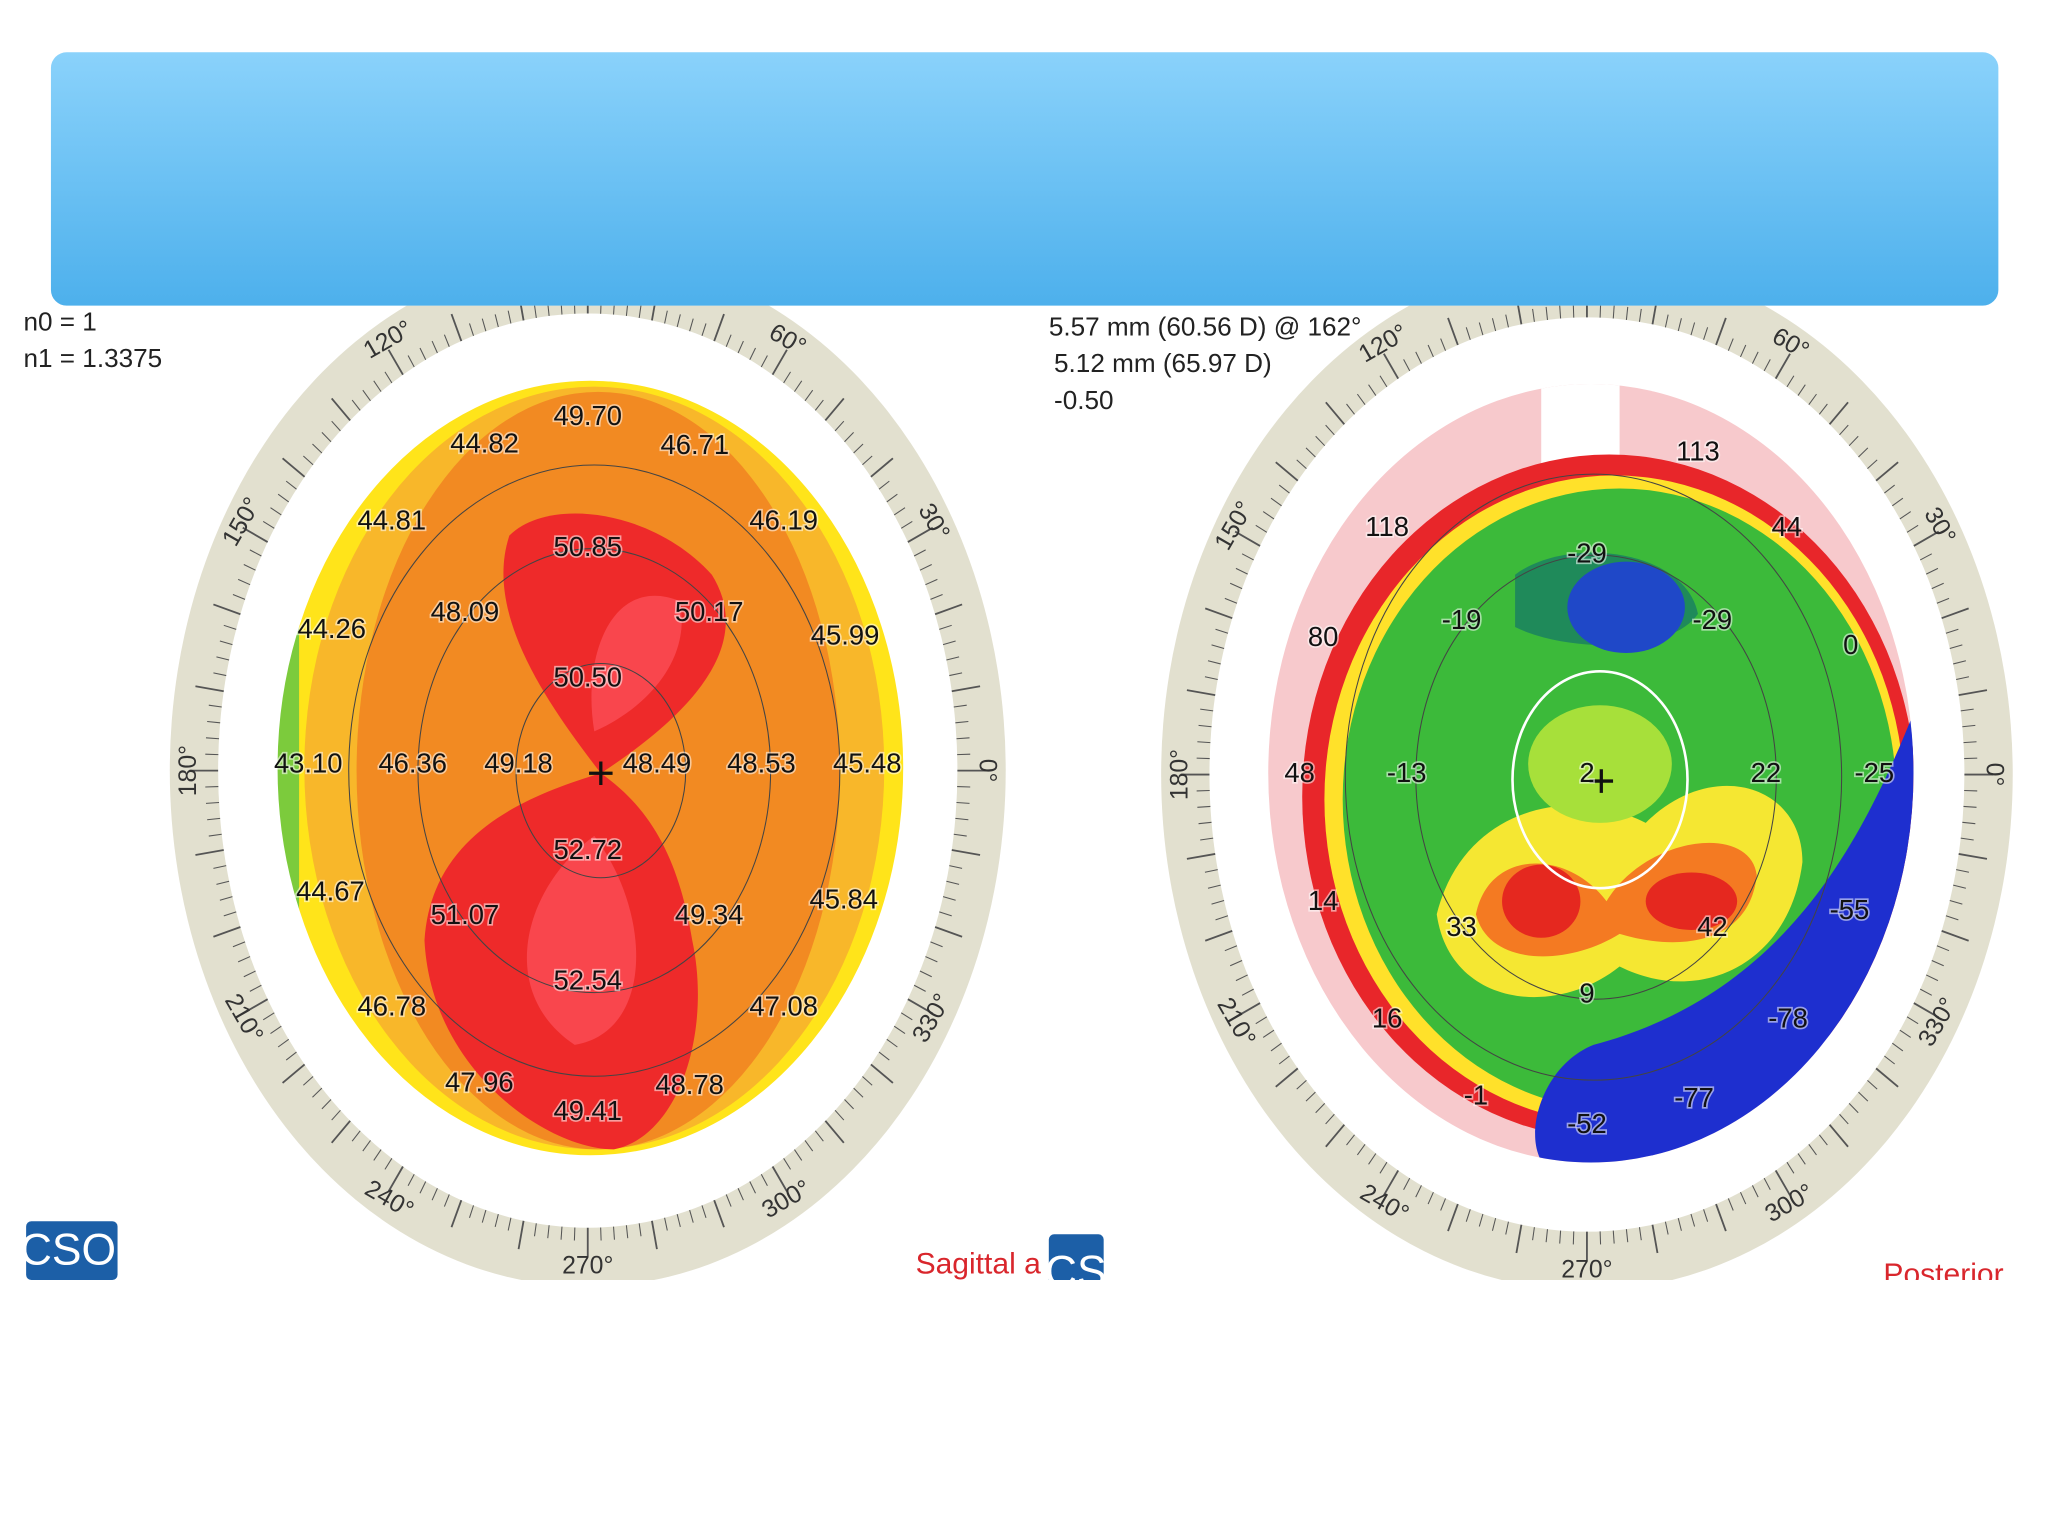  What do you see at coordinates (1323, 900) in the screenshot?
I see `map-value: 14` at bounding box center [1323, 900].